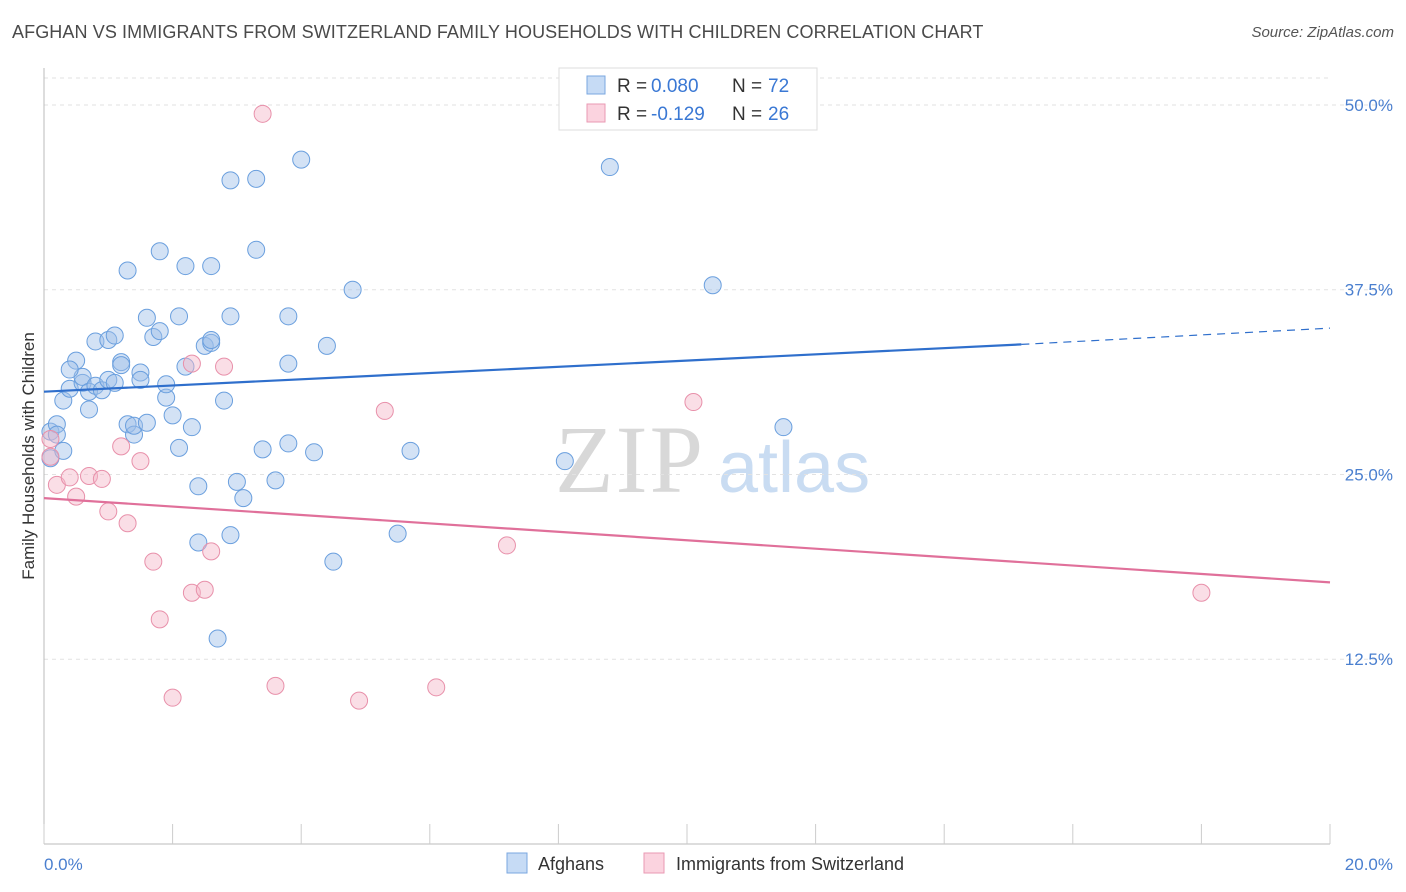 The height and width of the screenshot is (892, 1406). Describe the element at coordinates (794, 468) in the screenshot. I see `watermark-atlas: atlas` at that location.